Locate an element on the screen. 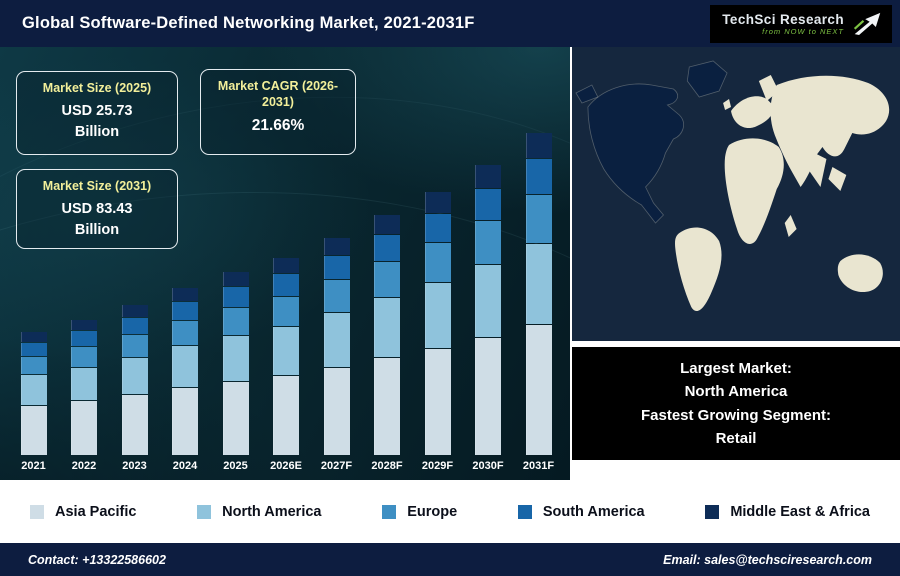 The width and height of the screenshot is (900, 576). bar-column-2024: 2024 is located at coordinates (185, 380).